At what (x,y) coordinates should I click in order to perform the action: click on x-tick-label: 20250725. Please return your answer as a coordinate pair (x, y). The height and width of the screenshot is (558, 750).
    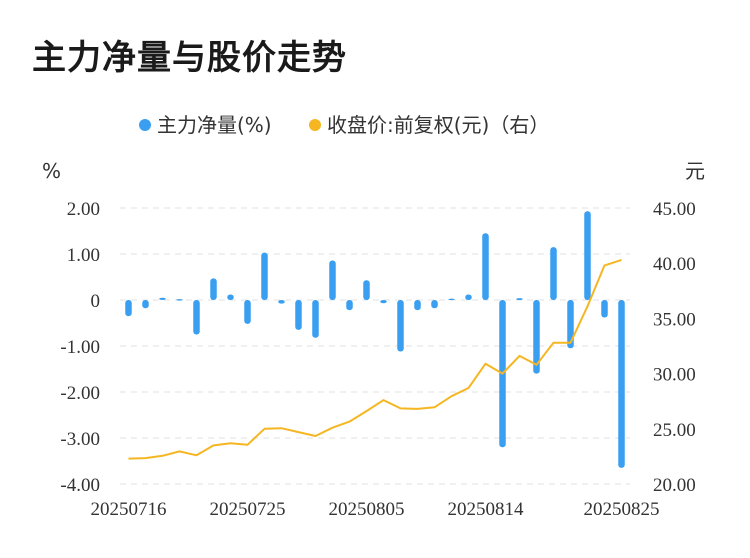
    Looking at the image, I should click on (248, 509).